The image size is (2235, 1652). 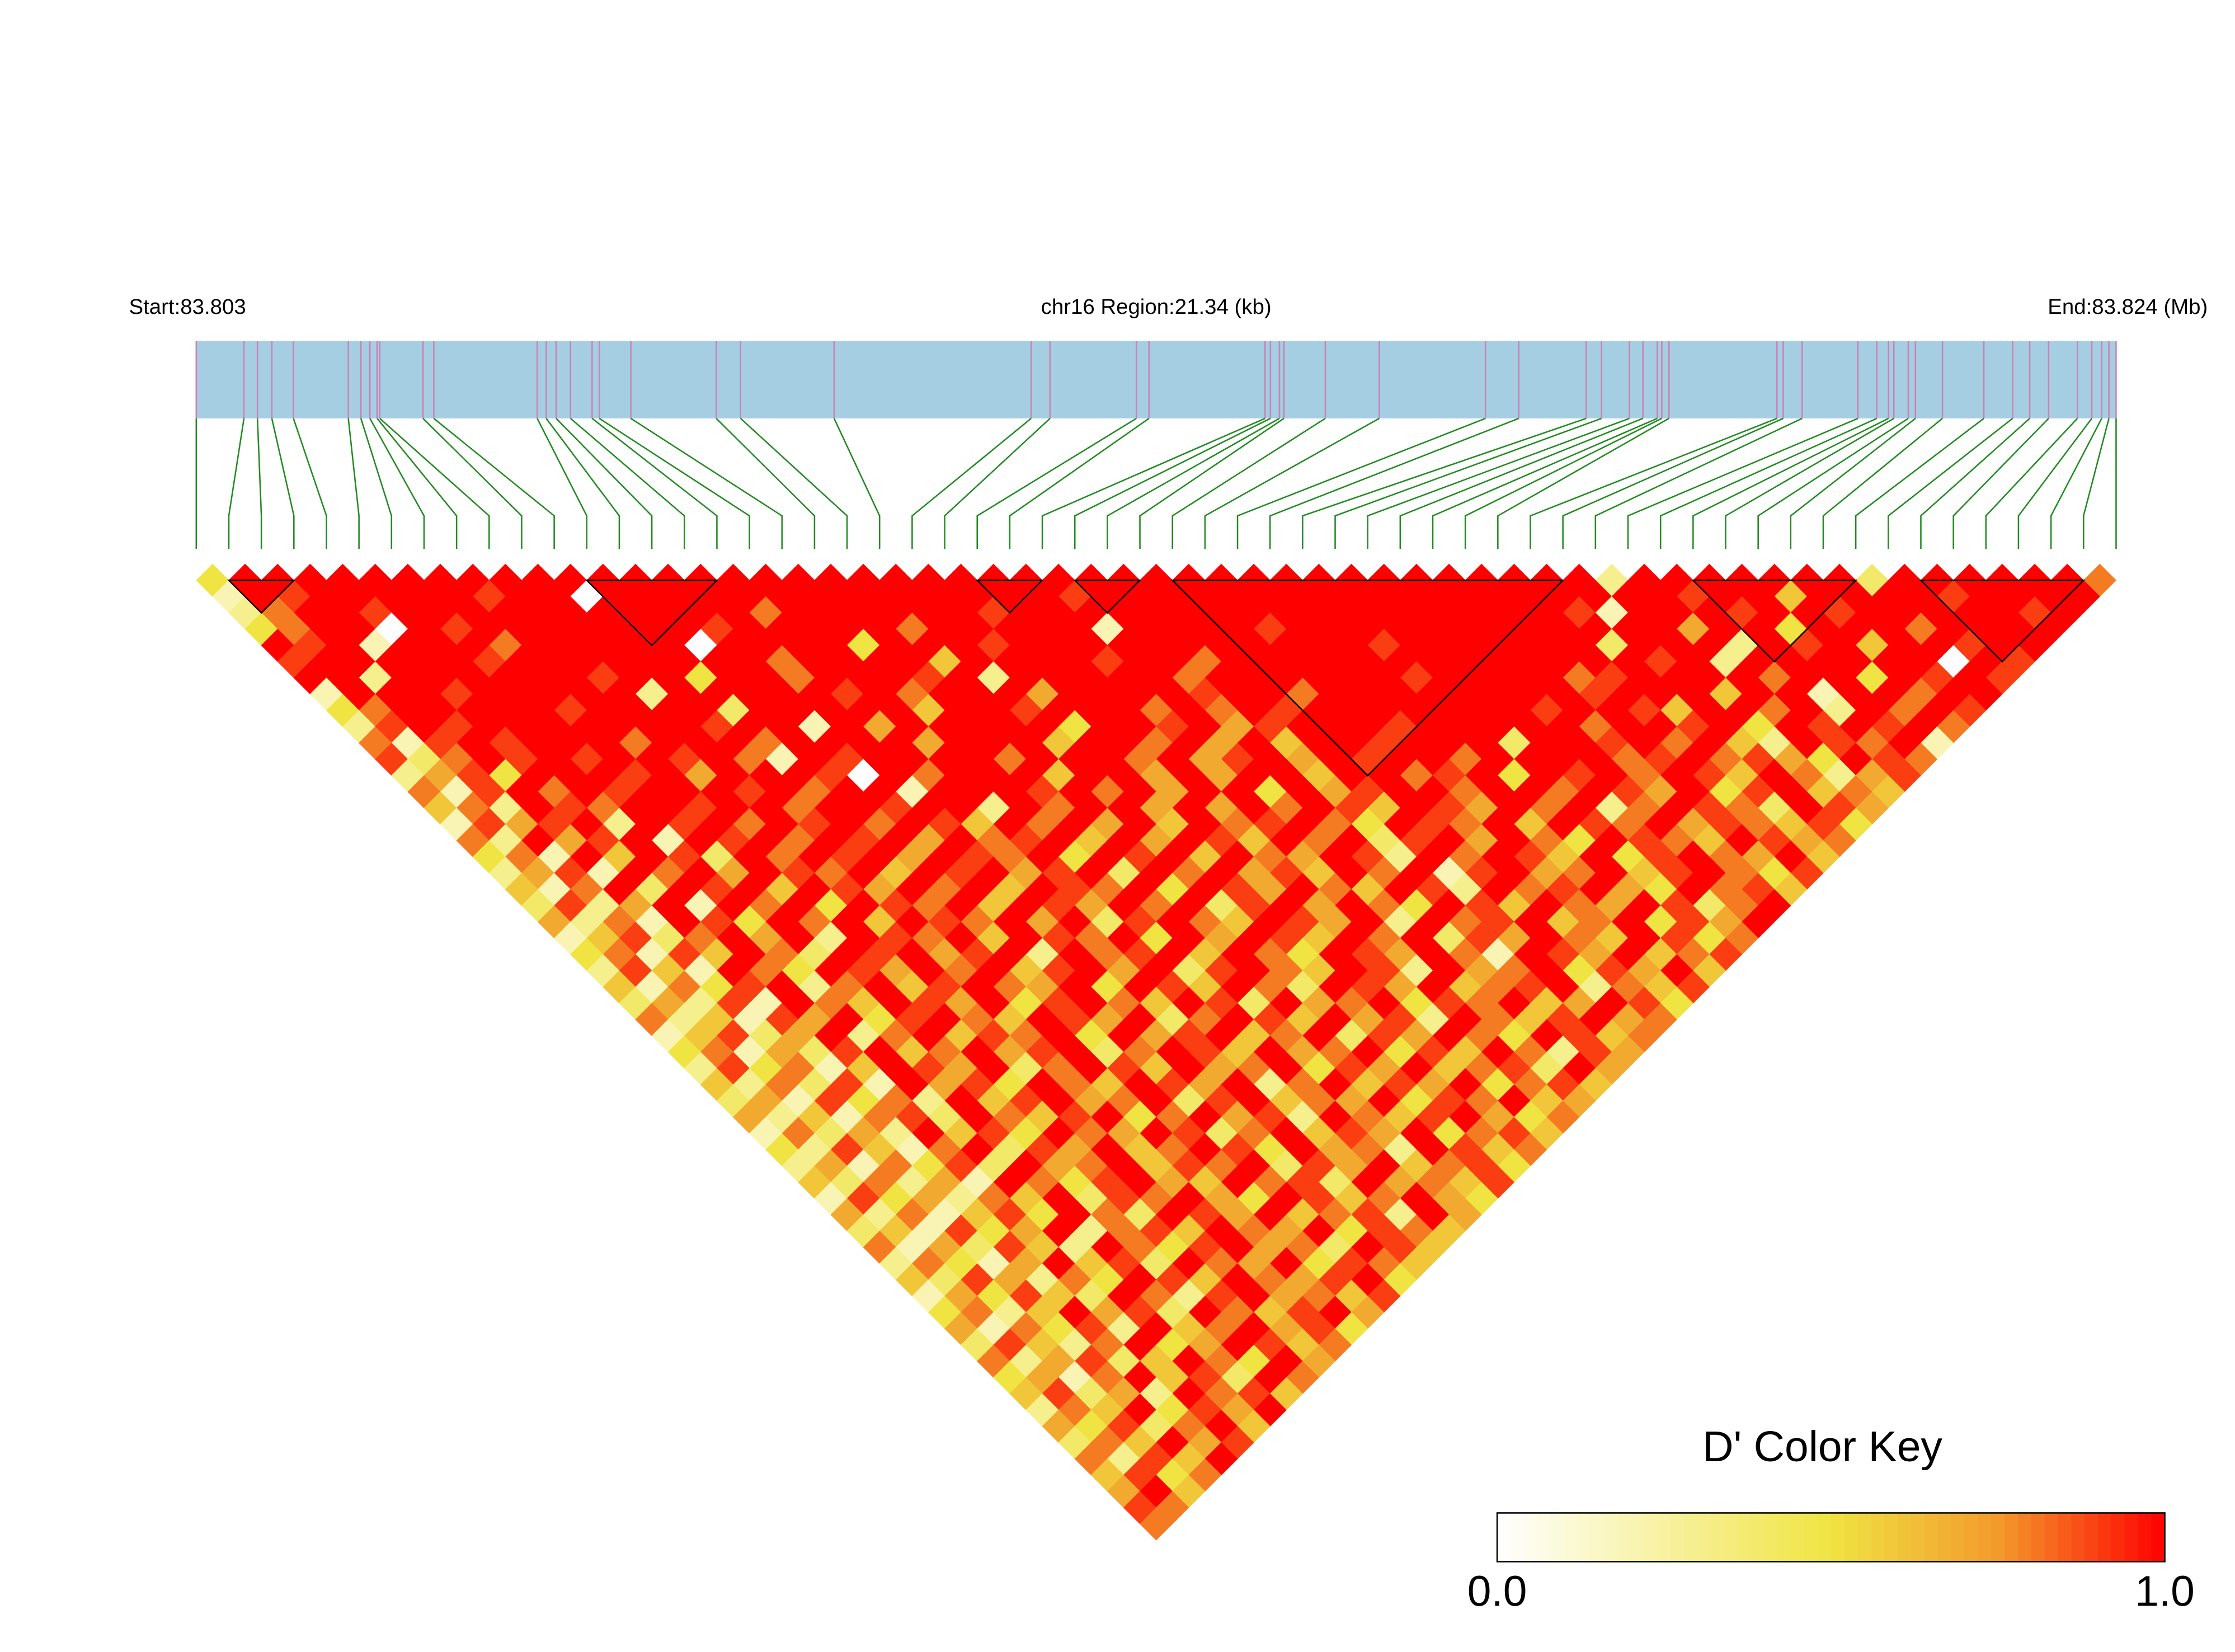 What do you see at coordinates (2128, 307) in the screenshot?
I see `end-label: End:83.824 (Mb)` at bounding box center [2128, 307].